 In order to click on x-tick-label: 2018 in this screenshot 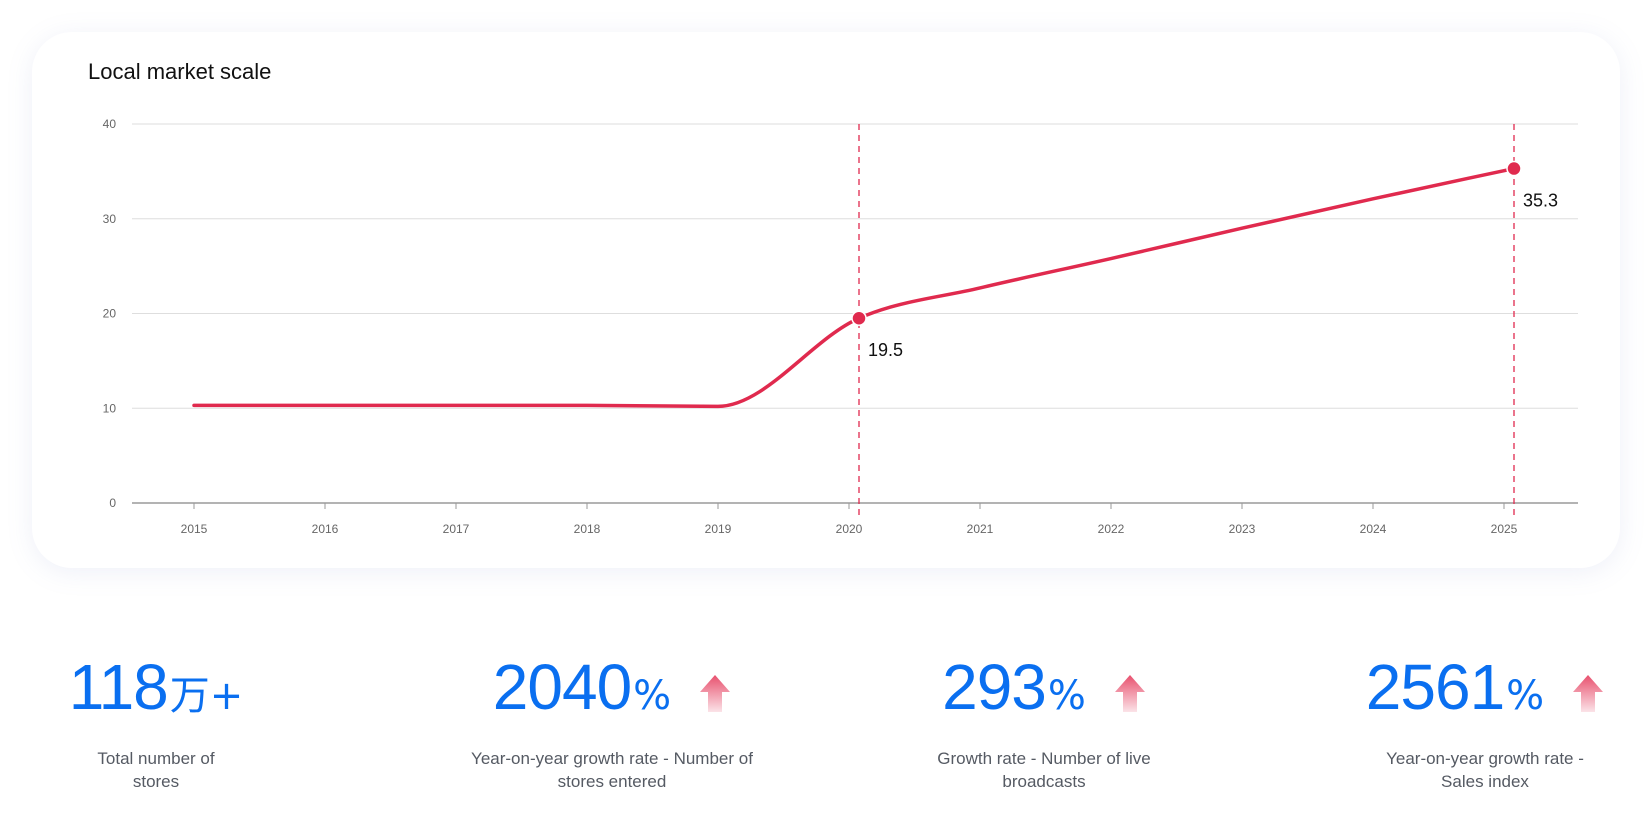, I will do `click(587, 529)`.